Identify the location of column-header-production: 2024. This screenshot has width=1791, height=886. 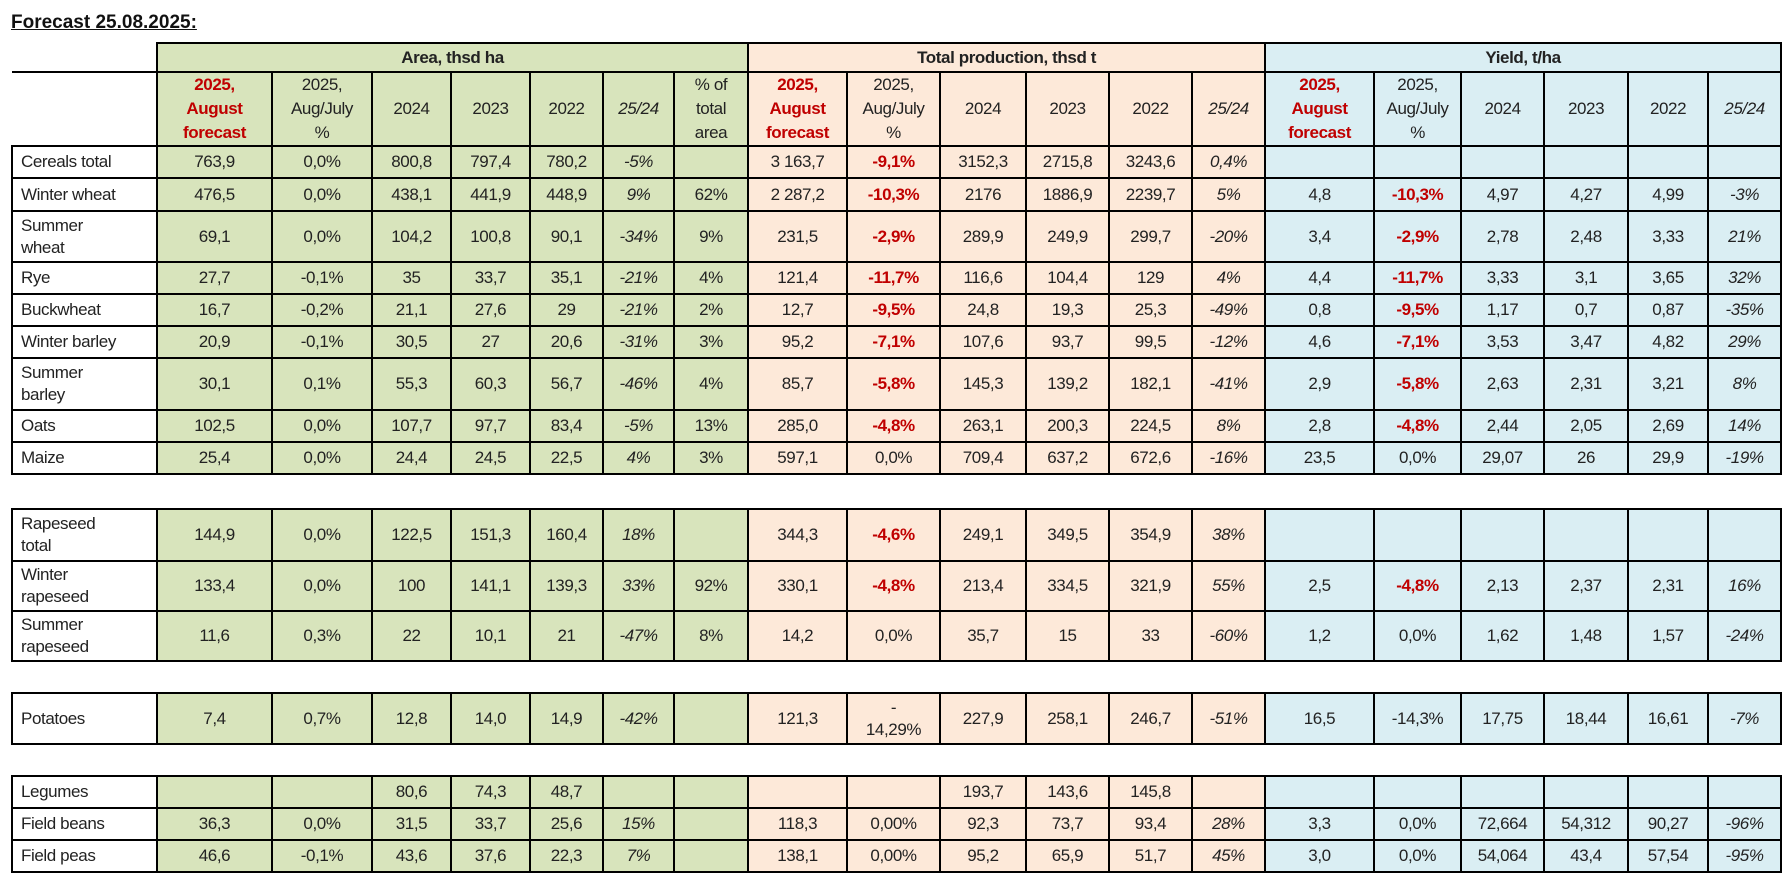
(983, 109).